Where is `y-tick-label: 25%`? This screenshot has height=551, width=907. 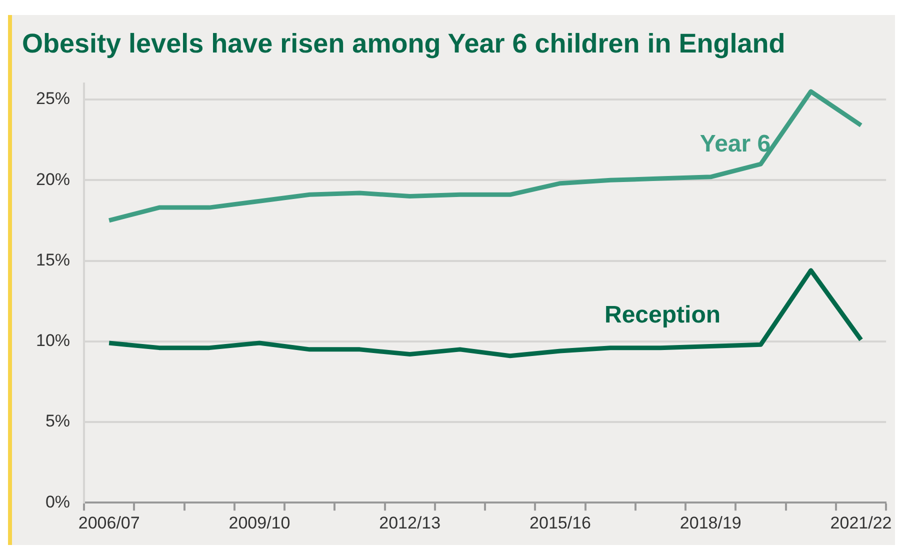
y-tick-label: 25% is located at coordinates (53, 98).